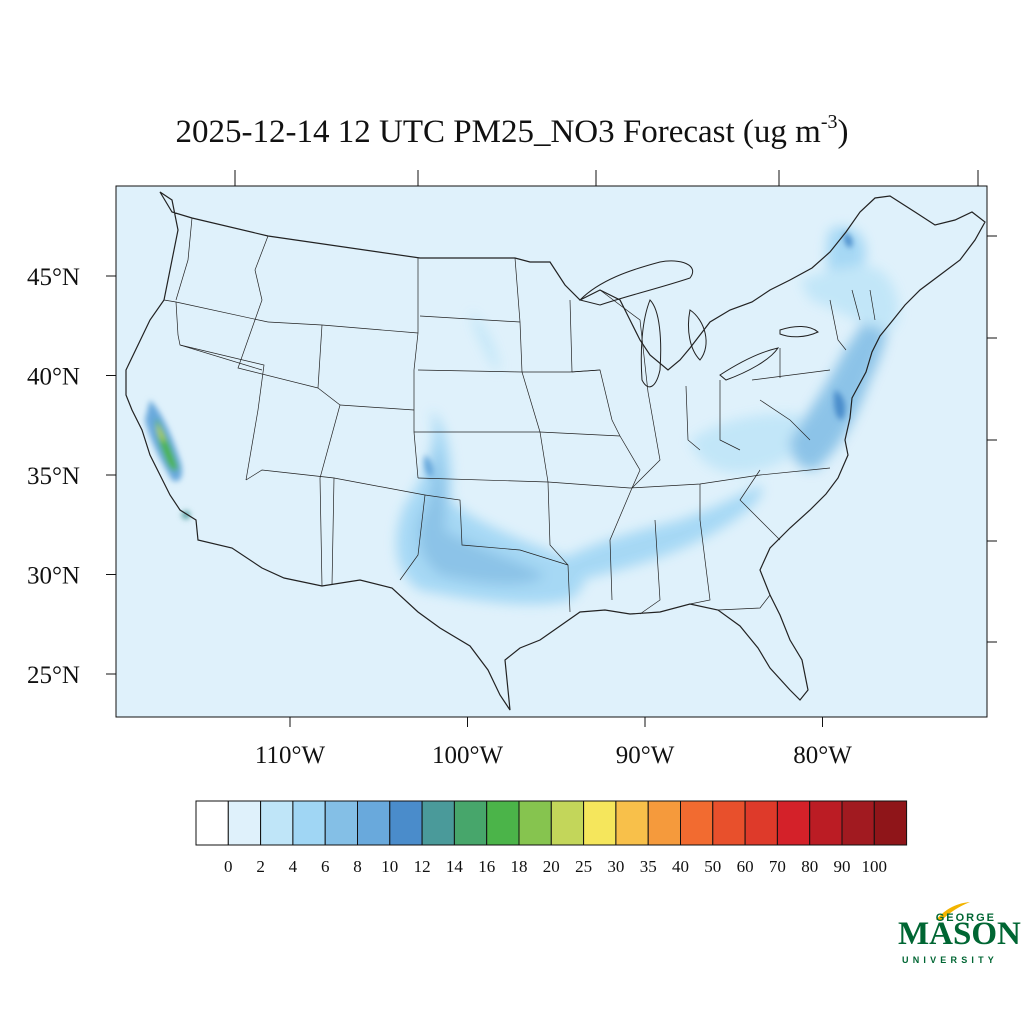 The image size is (1024, 1024). Describe the element at coordinates (839, 405) in the screenshot. I see `plume-chesapeake` at that location.